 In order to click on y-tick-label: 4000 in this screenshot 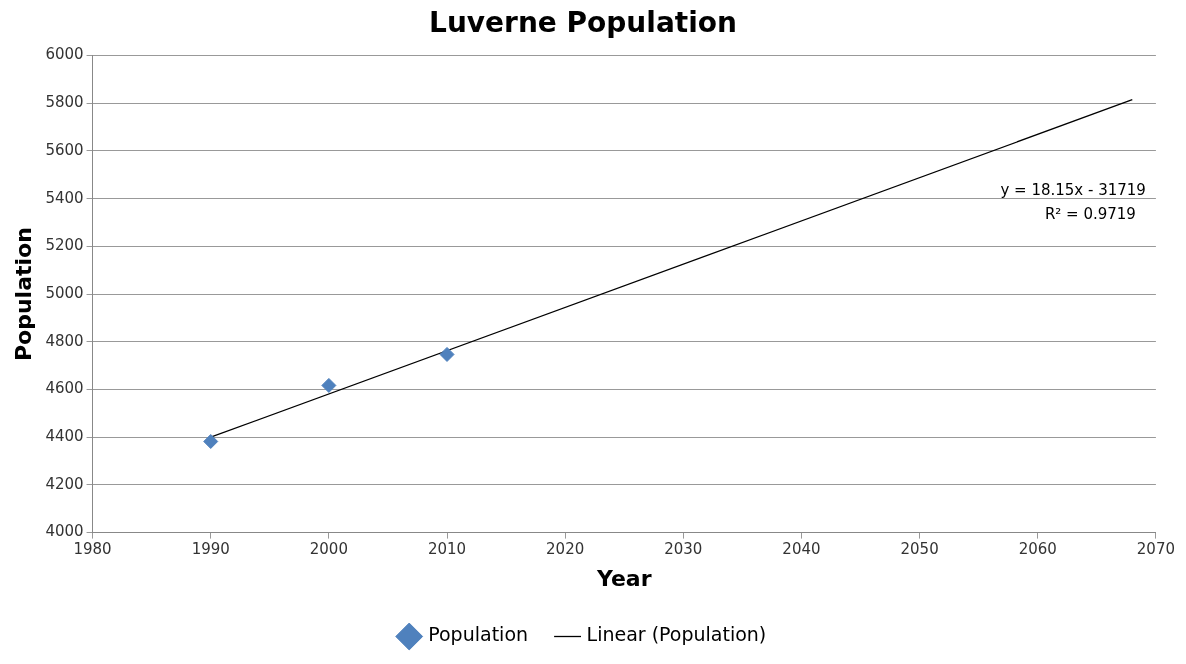, I will do `click(64, 531)`.